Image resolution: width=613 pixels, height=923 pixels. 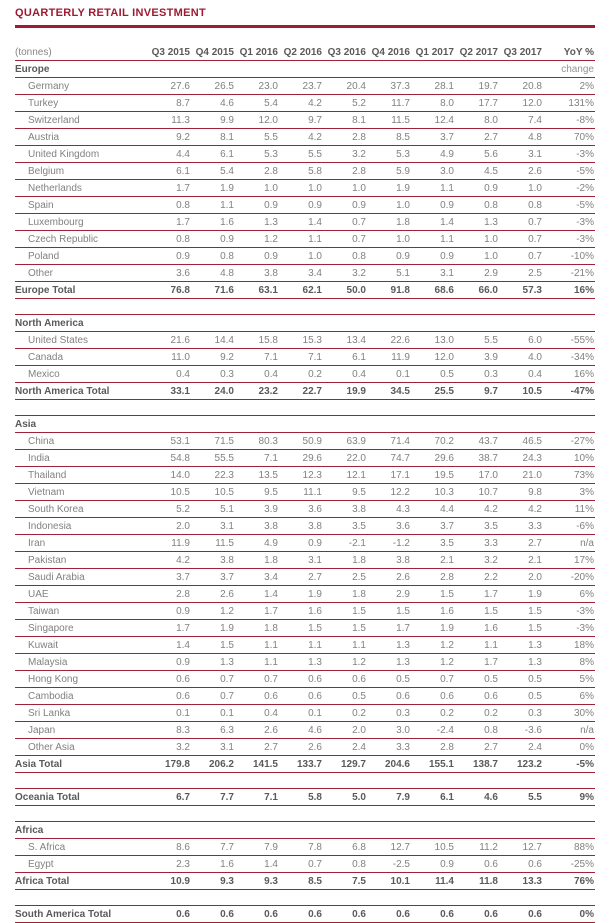 I want to click on value-cell: 22.0, so click(x=347, y=458).